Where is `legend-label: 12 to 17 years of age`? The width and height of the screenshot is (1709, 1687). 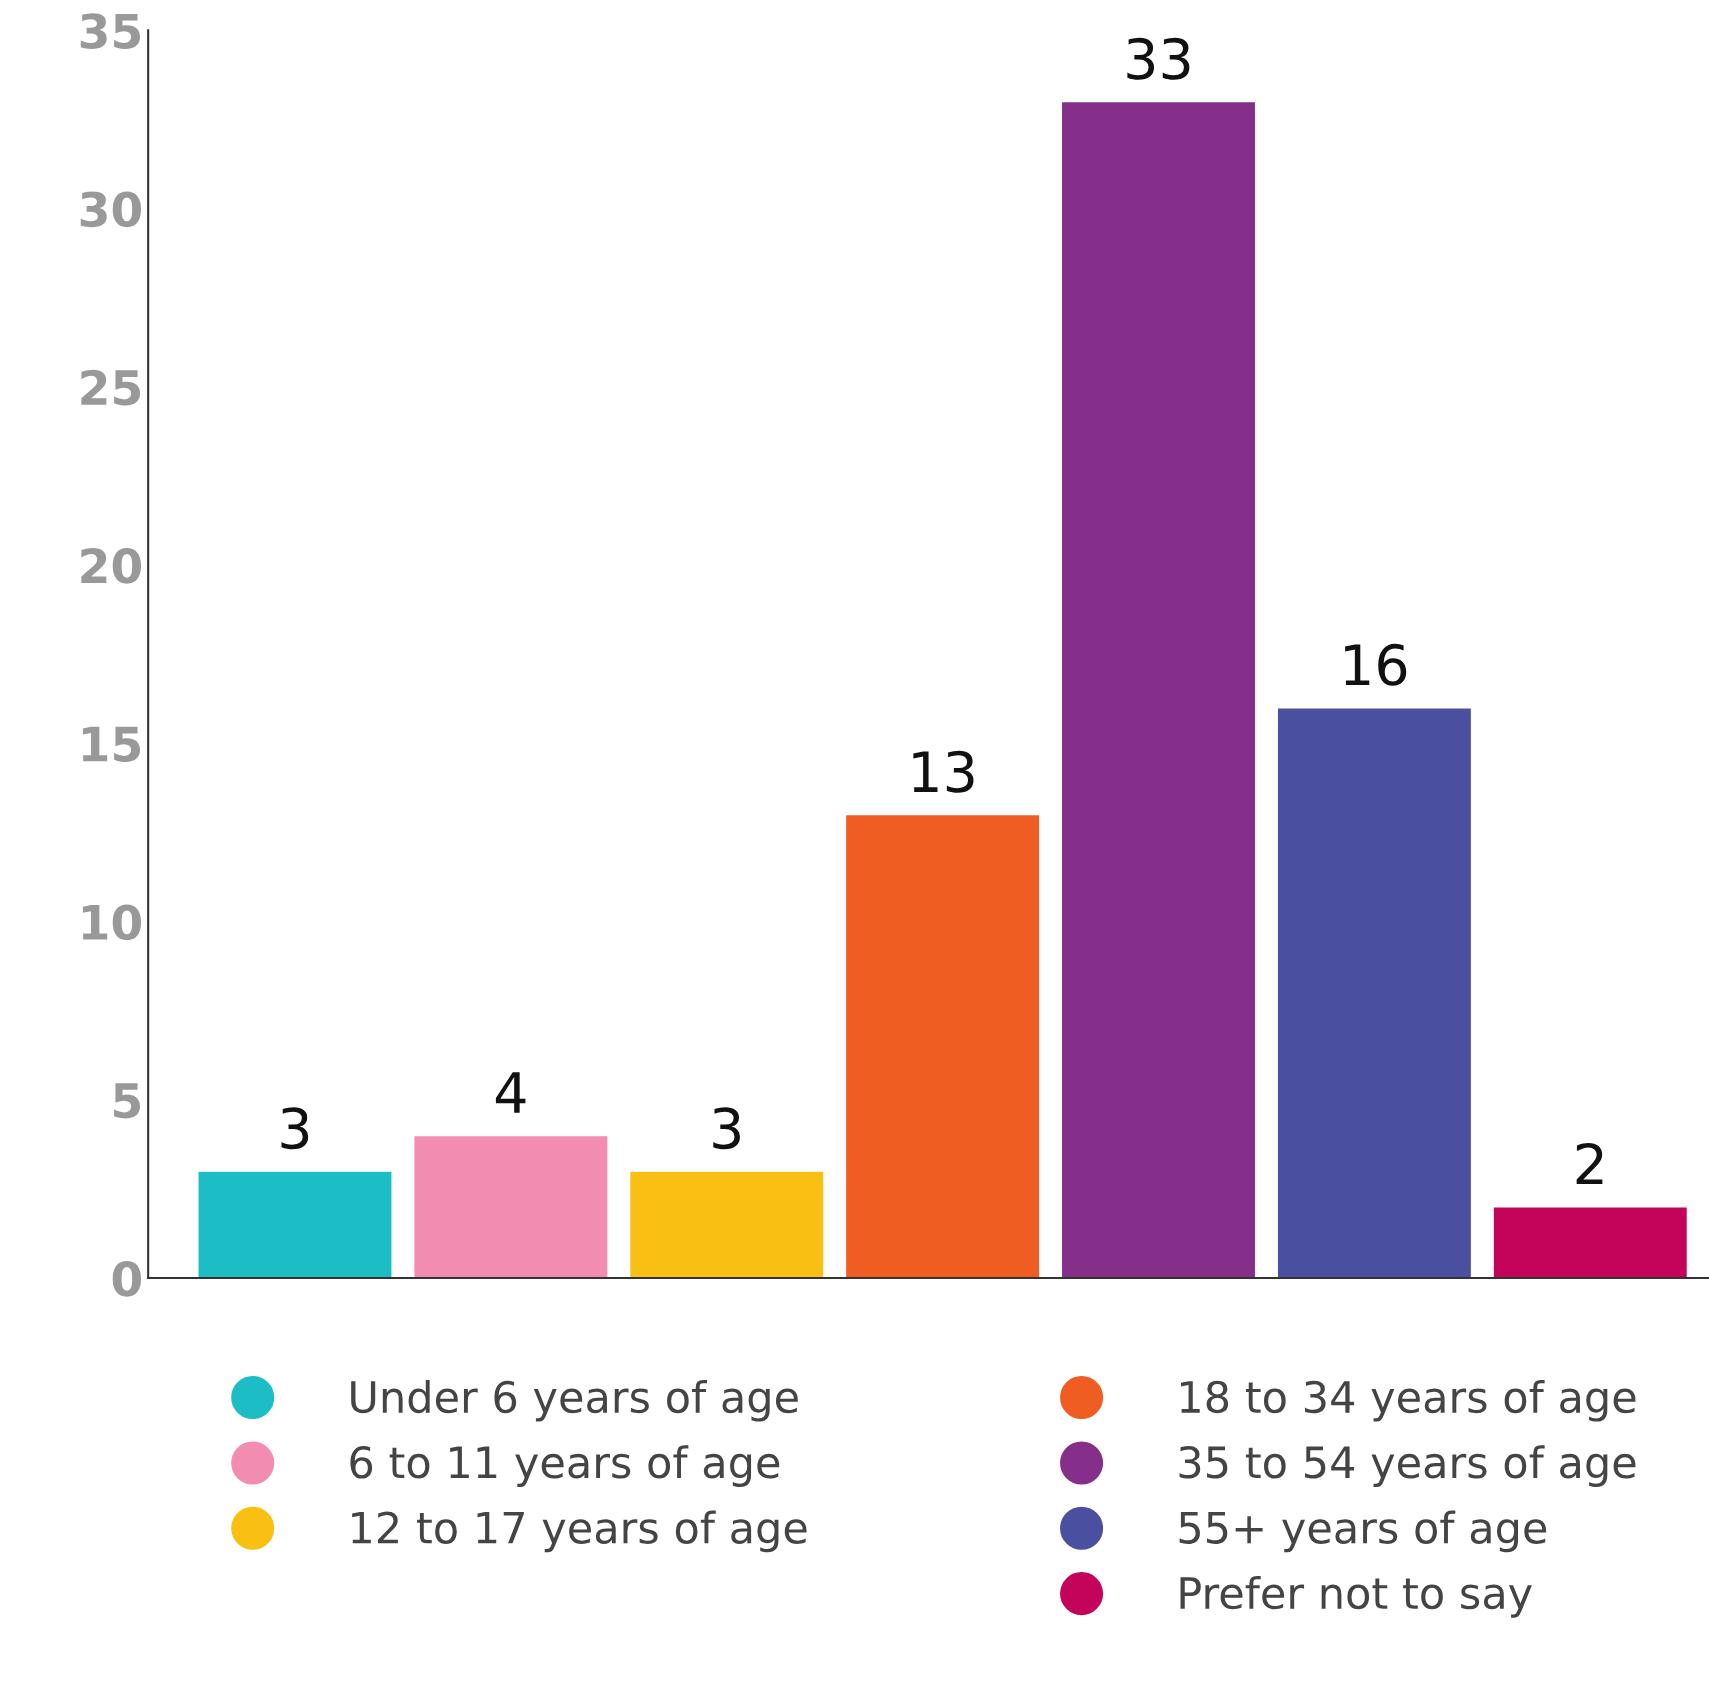
legend-label: 12 to 17 years of age is located at coordinates (579, 1531).